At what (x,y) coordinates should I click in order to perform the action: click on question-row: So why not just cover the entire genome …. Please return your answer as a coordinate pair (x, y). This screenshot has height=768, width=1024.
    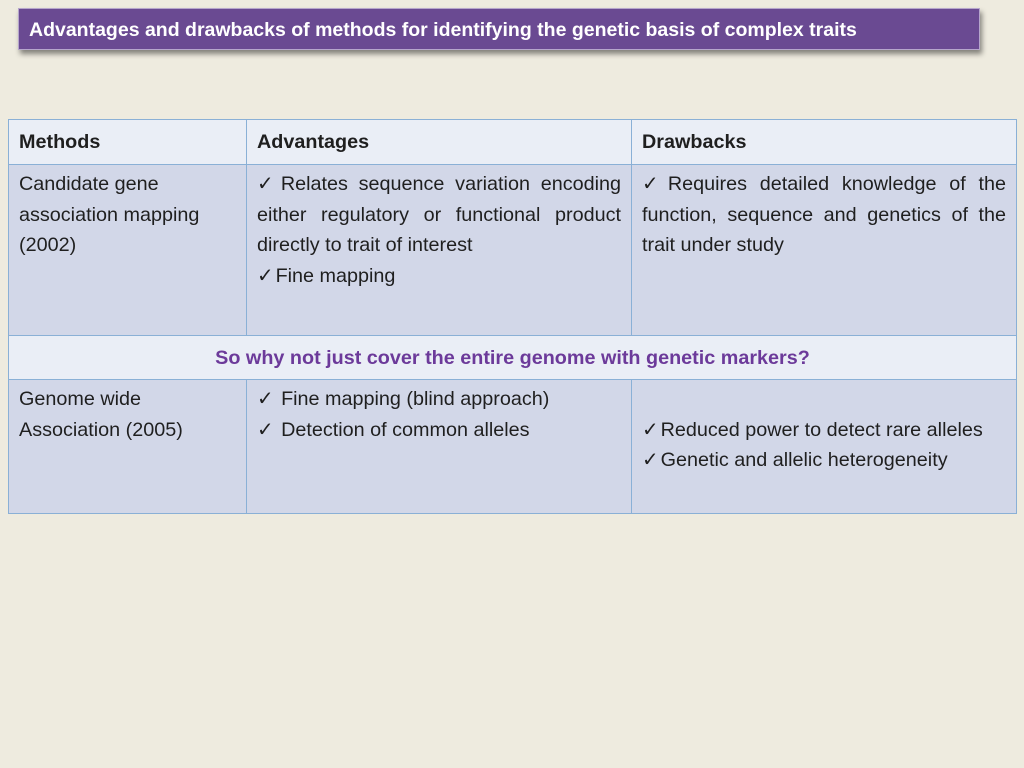
    Looking at the image, I should click on (512, 357).